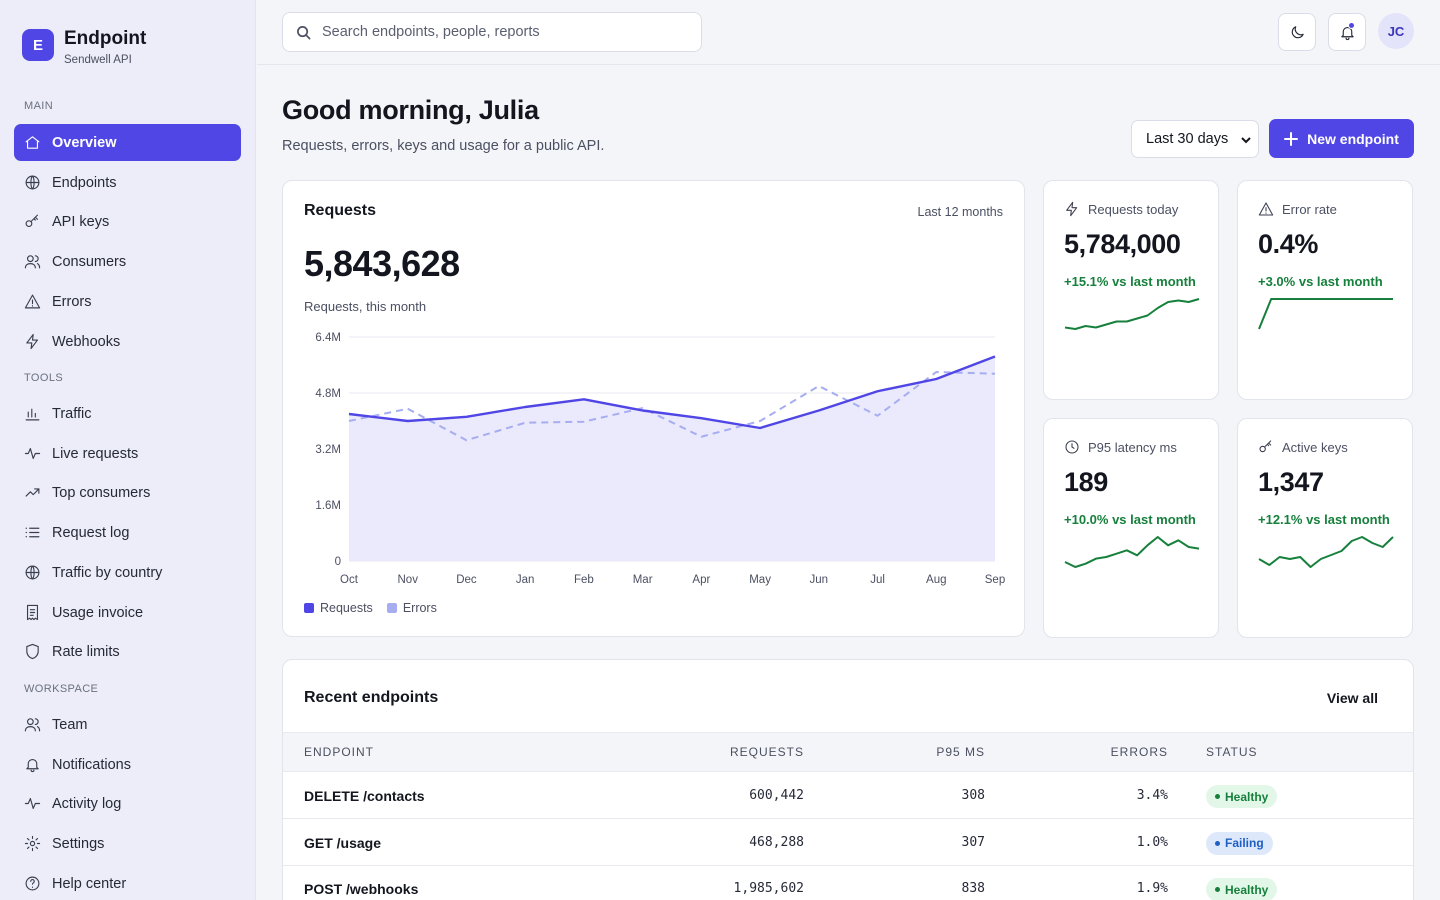 Image resolution: width=1440 pixels, height=900 pixels. Describe the element at coordinates (32, 532) in the screenshot. I see `list-icon` at that location.